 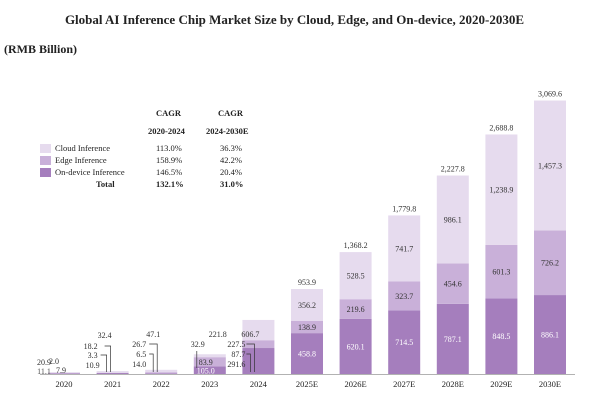 I want to click on bar-on-device-2022, so click(x=161, y=373).